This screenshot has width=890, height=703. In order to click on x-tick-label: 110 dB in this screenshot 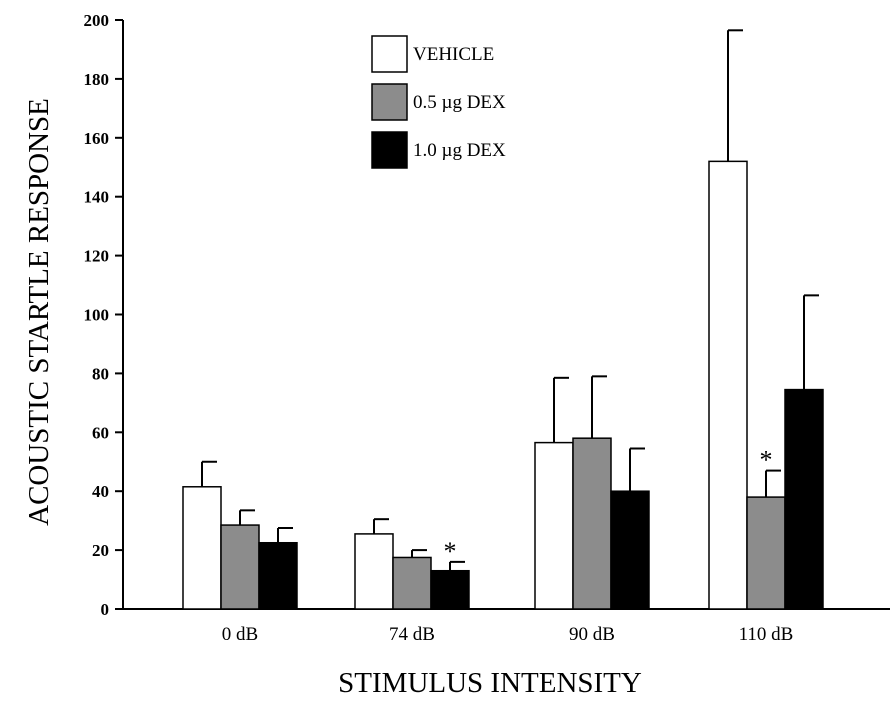, I will do `click(766, 634)`.